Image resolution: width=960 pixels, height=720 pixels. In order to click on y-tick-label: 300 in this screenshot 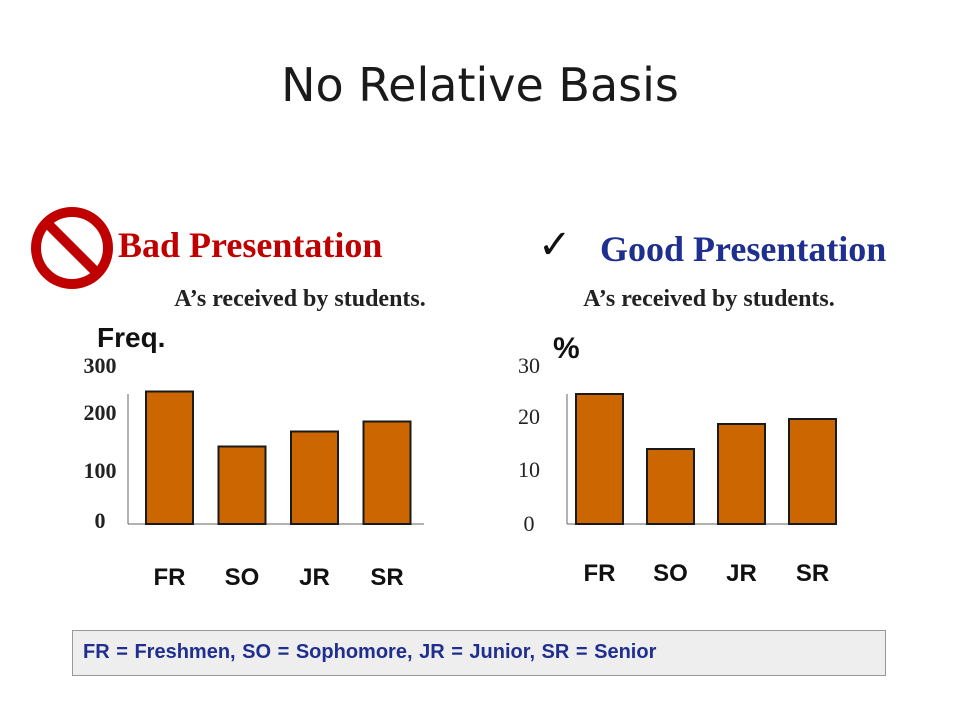, I will do `click(100, 365)`.